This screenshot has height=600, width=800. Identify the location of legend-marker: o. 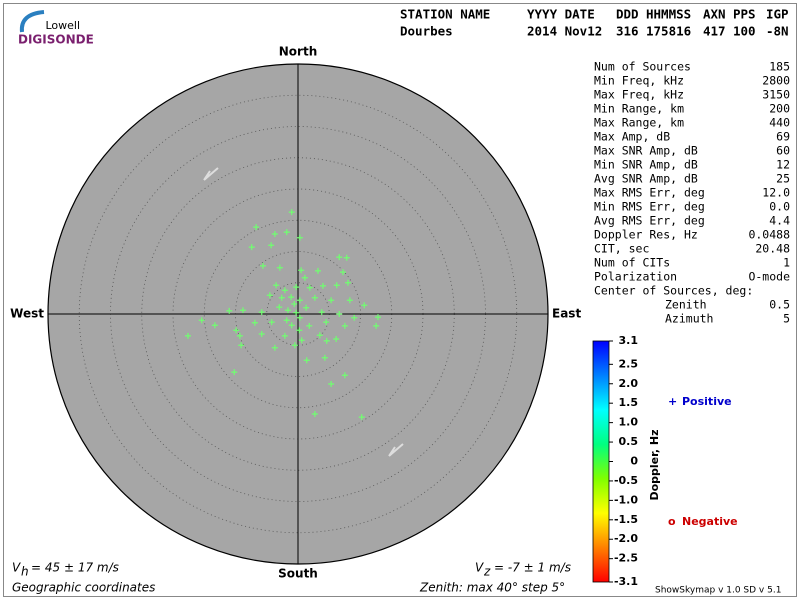
(672, 521).